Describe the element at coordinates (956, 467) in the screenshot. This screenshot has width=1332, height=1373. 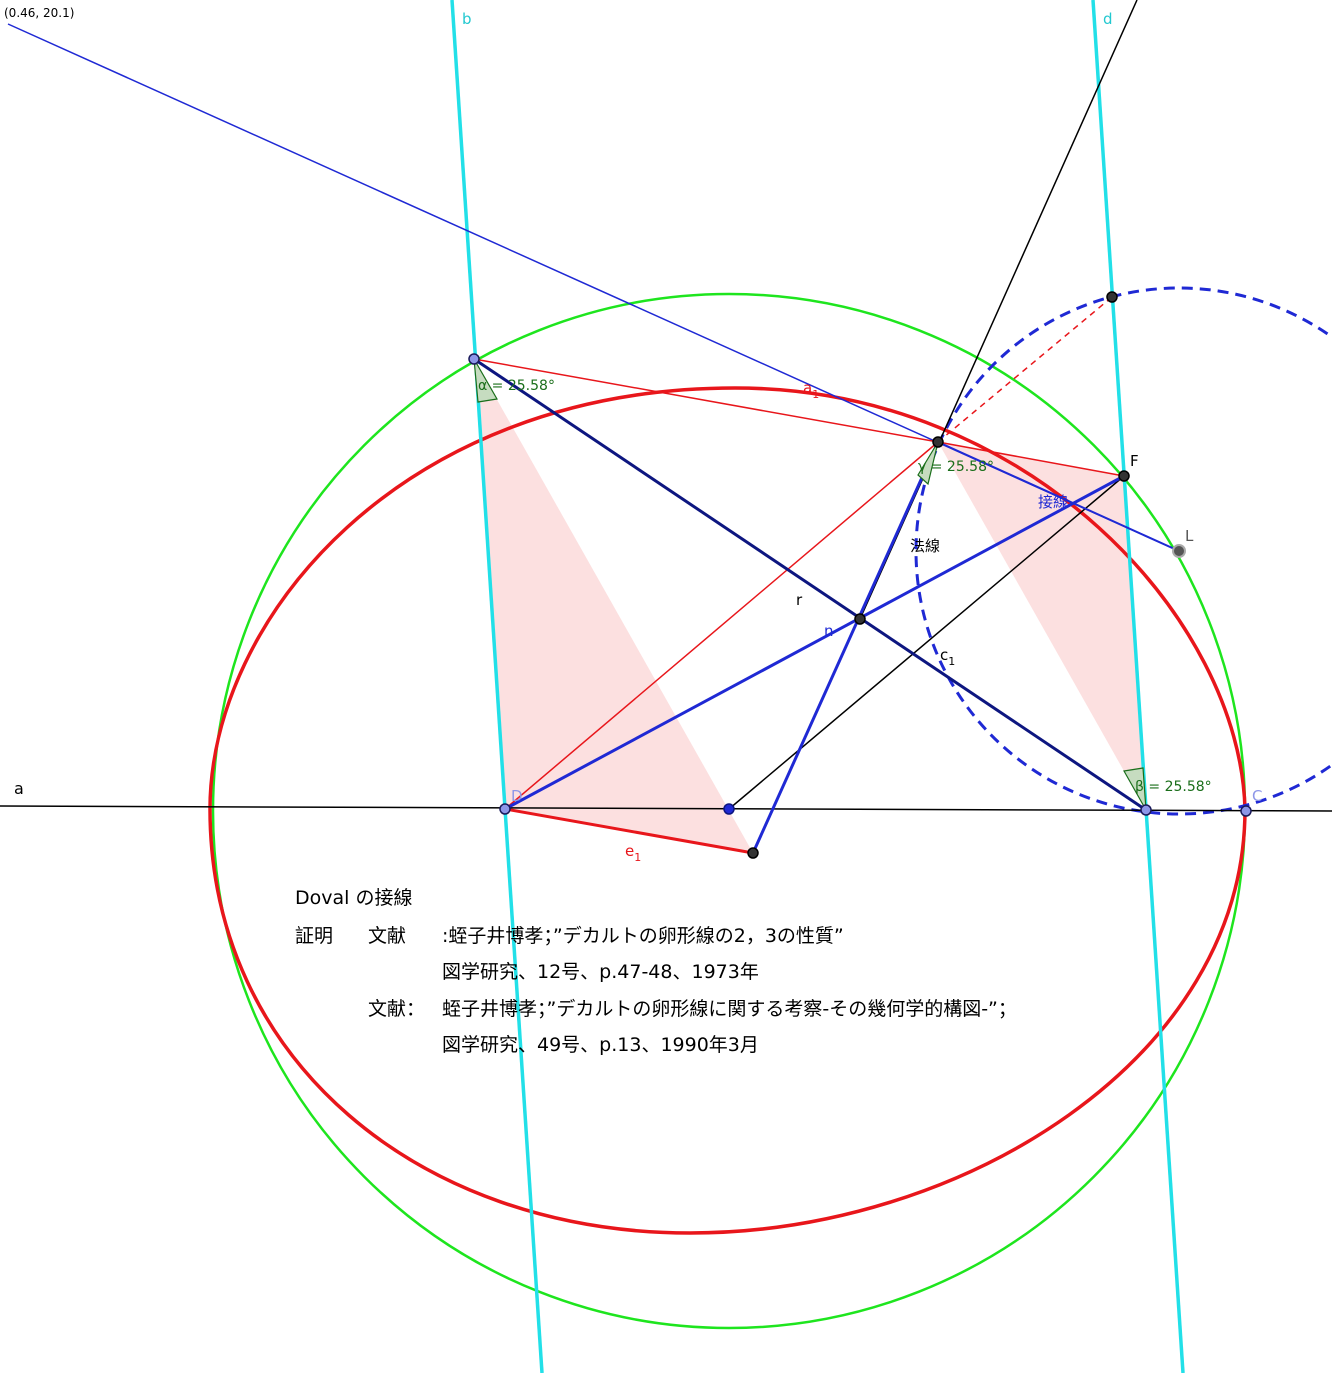
I see `angle-gamma-label: γ = 25.58°` at that location.